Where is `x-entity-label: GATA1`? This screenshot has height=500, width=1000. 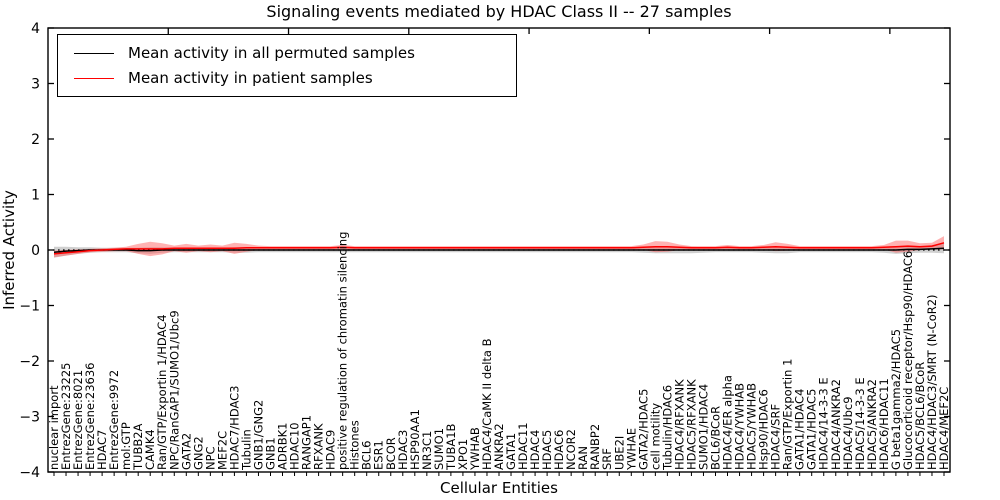 x-entity-label: GATA1 is located at coordinates (511, 451).